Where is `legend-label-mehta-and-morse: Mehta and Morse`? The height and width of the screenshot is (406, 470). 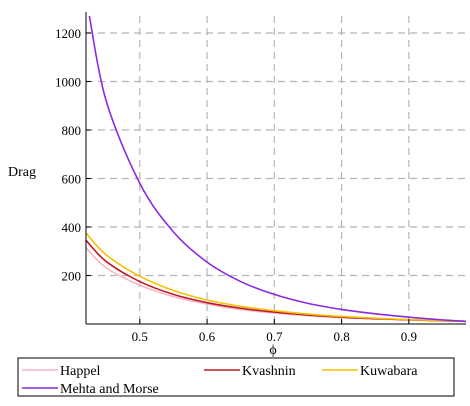
legend-label-mehta-and-morse: Mehta and Morse is located at coordinates (109, 389).